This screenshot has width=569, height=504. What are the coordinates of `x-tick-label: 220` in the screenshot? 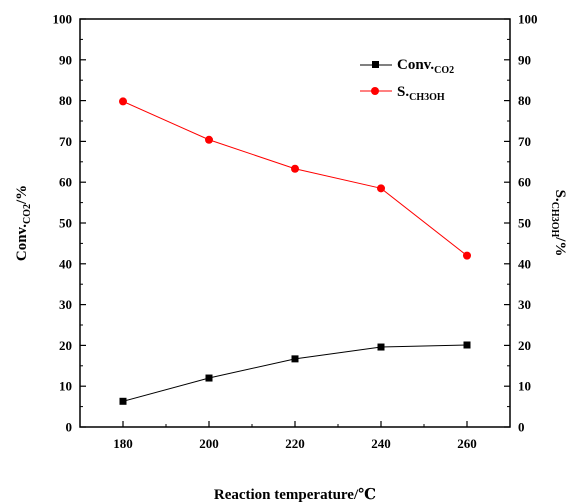 It's located at (295, 443).